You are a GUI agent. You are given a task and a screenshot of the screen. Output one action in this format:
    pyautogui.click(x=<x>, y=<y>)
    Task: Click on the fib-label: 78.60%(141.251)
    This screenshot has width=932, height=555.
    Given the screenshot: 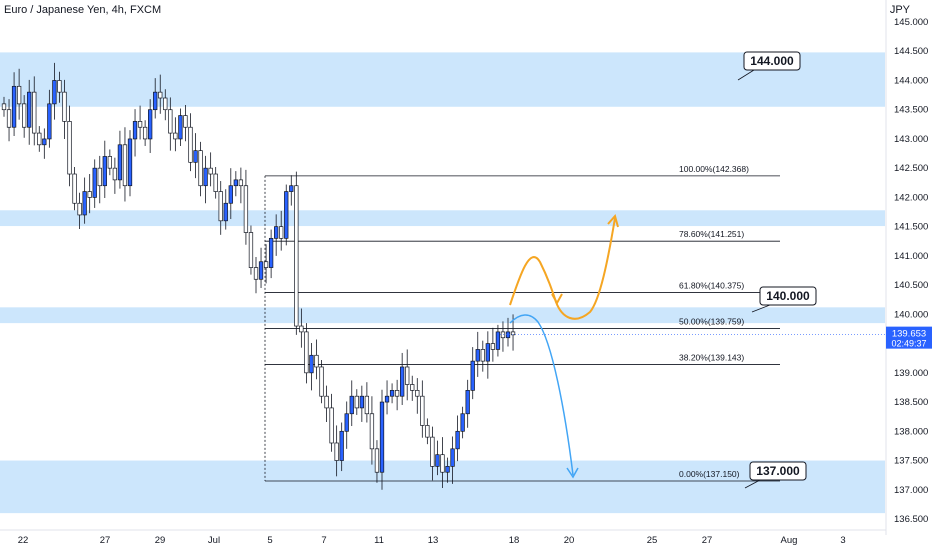 What is the action you would take?
    pyautogui.click(x=711, y=234)
    